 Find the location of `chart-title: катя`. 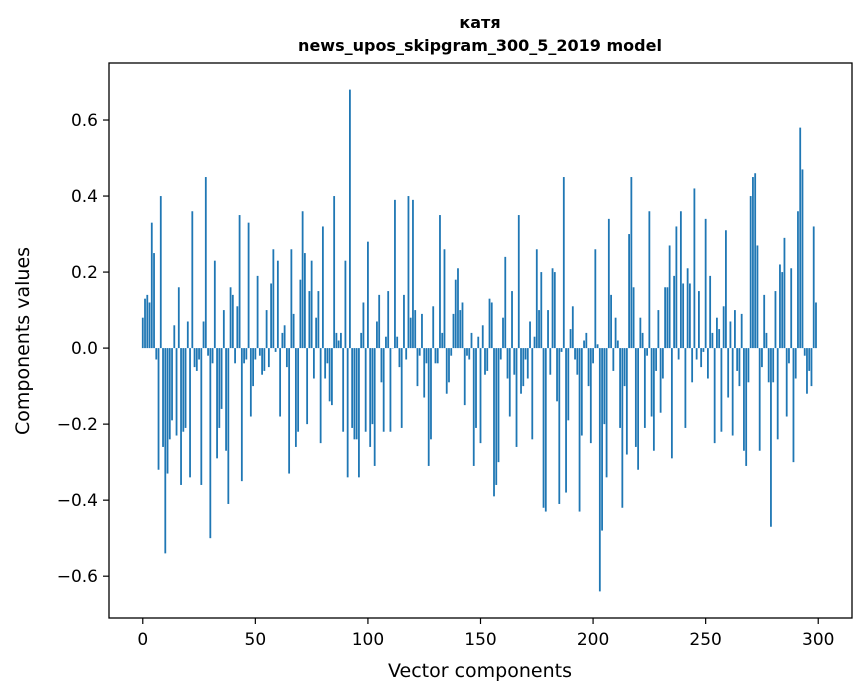

chart-title: катя is located at coordinates (479, 22).